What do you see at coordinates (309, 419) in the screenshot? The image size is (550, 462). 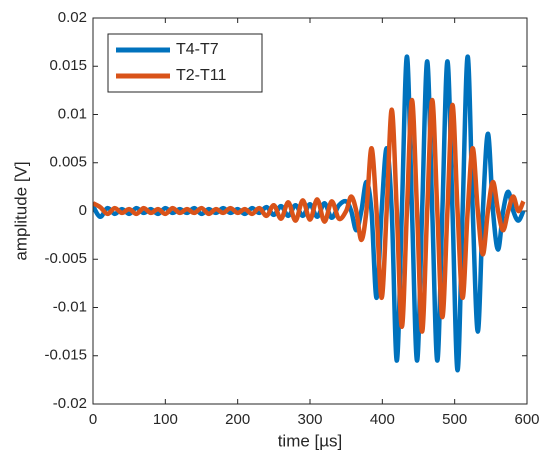 I see `x-tick-label: 300` at bounding box center [309, 419].